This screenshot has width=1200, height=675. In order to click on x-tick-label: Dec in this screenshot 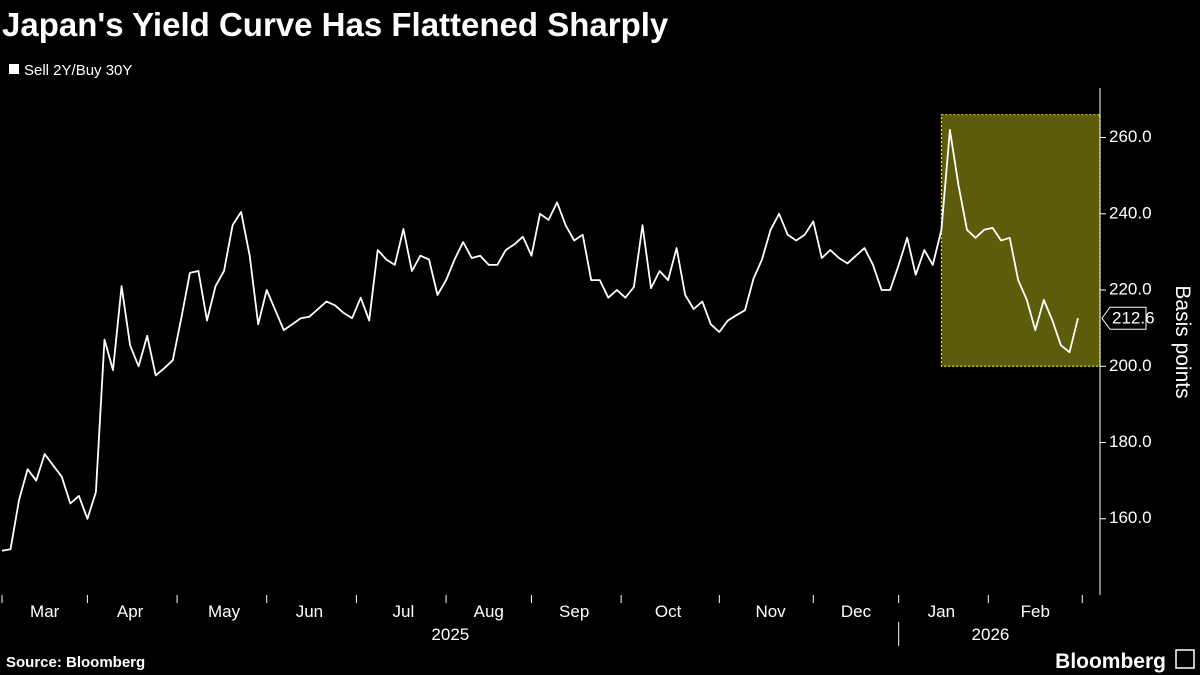, I will do `click(856, 611)`.